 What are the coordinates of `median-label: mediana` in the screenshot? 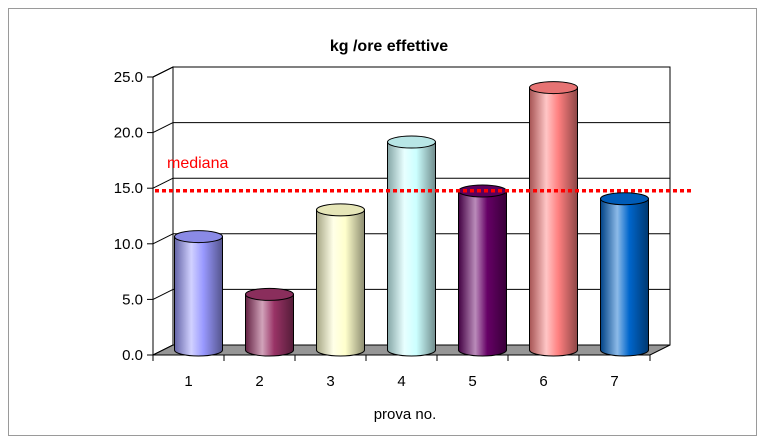 It's located at (197, 163).